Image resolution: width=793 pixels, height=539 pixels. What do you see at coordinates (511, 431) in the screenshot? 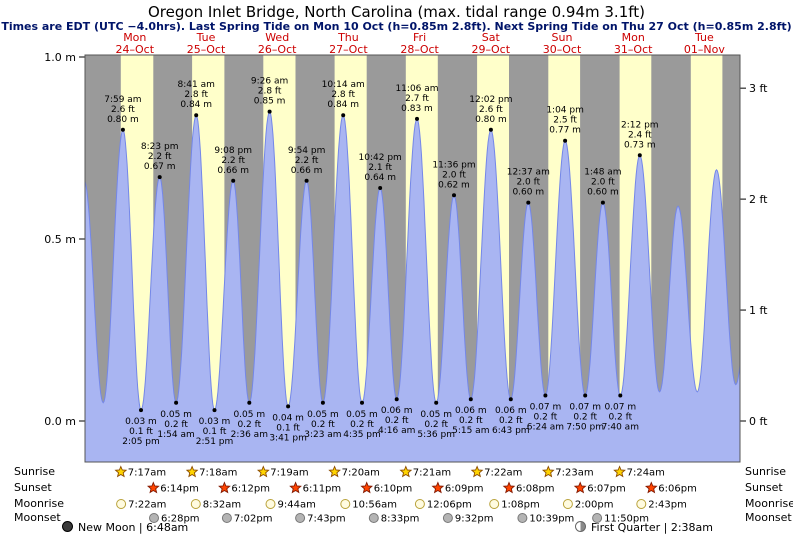
I see `low-tide-label: 6:43 pm` at bounding box center [511, 431].